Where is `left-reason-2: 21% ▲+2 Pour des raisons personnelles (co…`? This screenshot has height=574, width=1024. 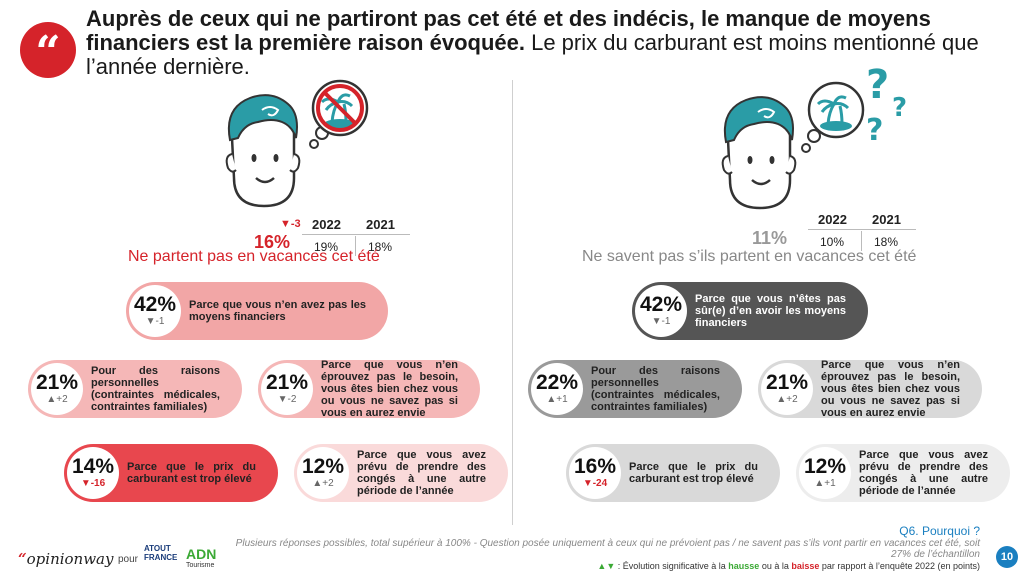 left-reason-2: 21% ▲+2 Pour des raisons personnelles (co… is located at coordinates (135, 389).